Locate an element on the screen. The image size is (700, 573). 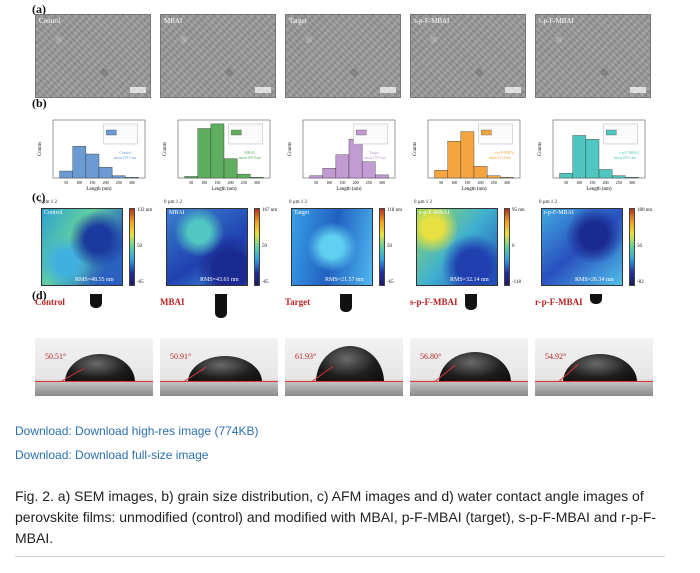
divider is located at coordinates (340, 556).